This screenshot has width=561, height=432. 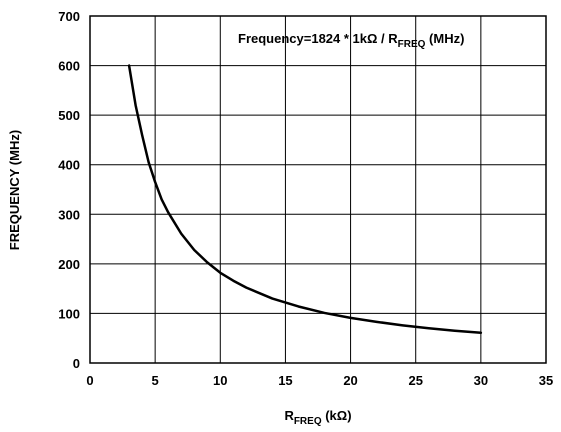 I want to click on x-tick-label-15: 15, so click(x=285, y=380).